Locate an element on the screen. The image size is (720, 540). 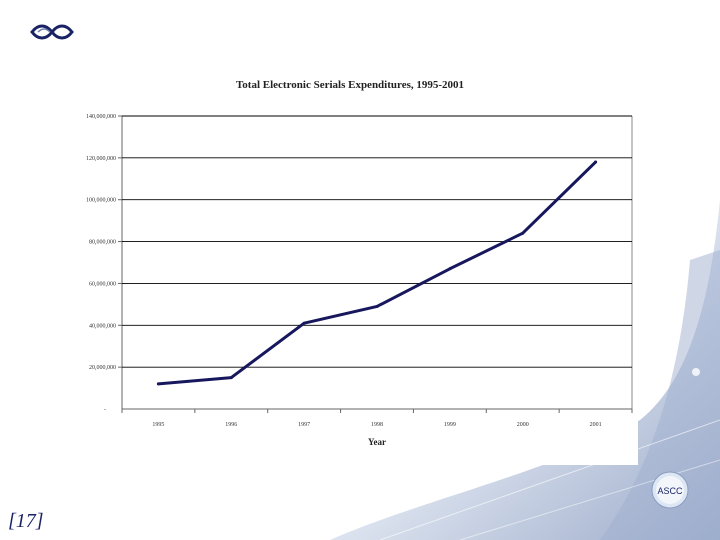
x-axis-label: Year is located at coordinates (377, 442).